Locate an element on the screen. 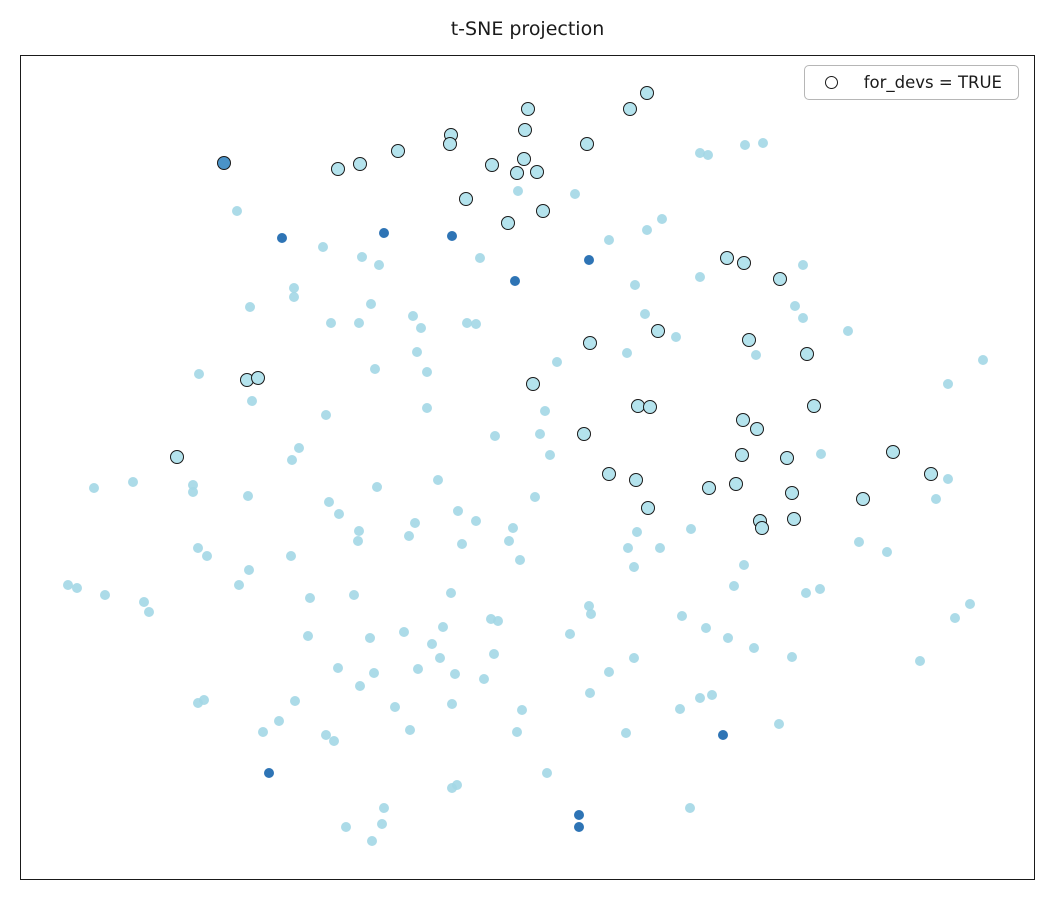  figure-title: t-SNE projection is located at coordinates (527, 29).